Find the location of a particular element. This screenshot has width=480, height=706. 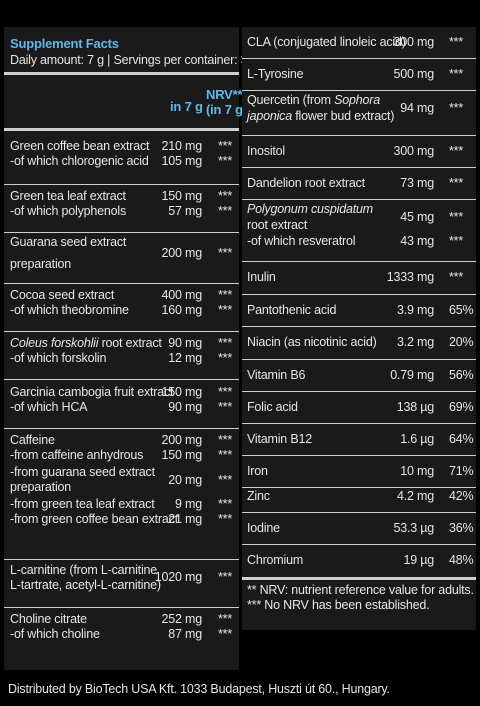

ingredient-nrv: 20% is located at coordinates (461, 342).